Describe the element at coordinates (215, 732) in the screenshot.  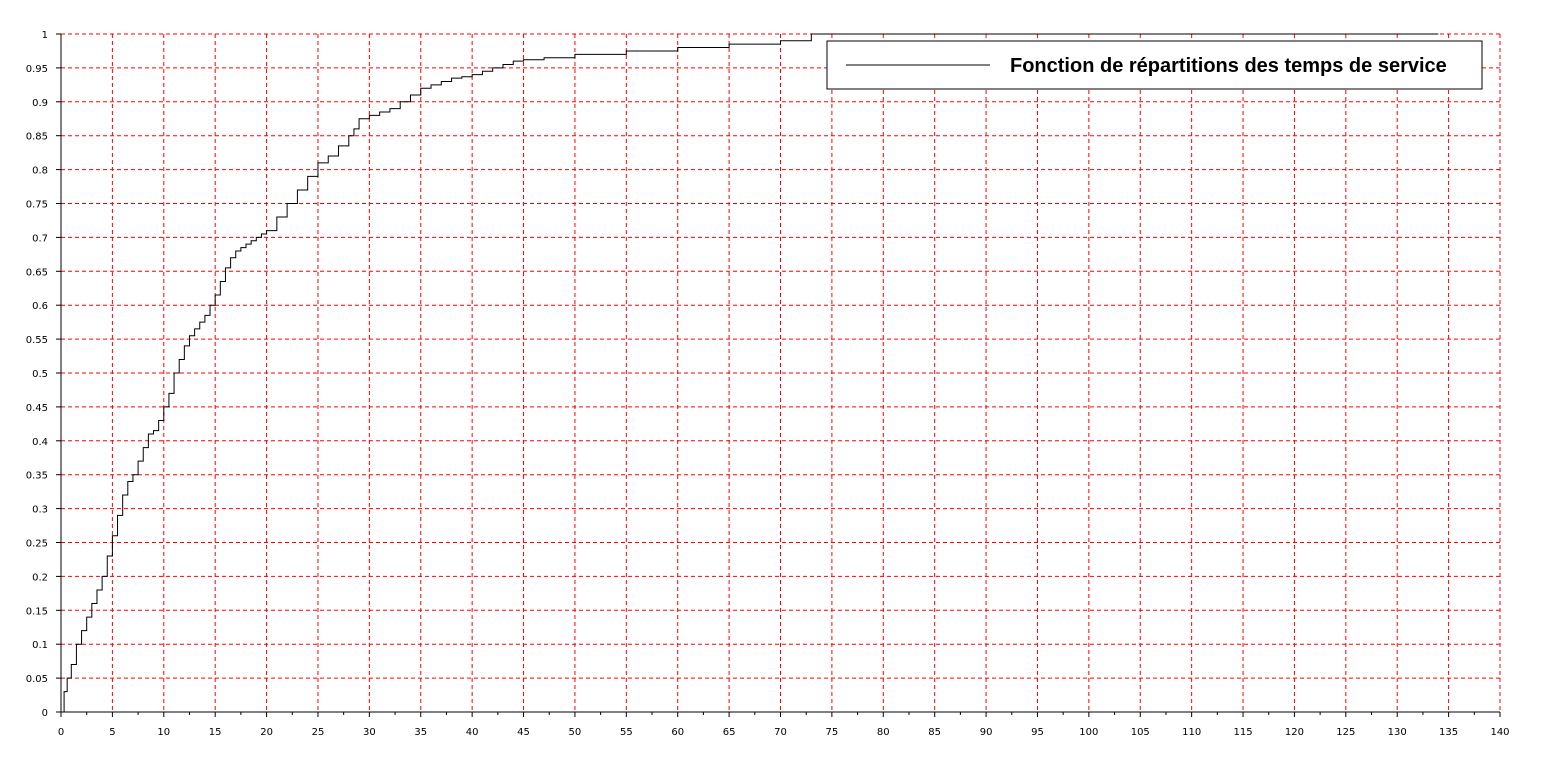
I see `x-tick-label: 15` at that location.